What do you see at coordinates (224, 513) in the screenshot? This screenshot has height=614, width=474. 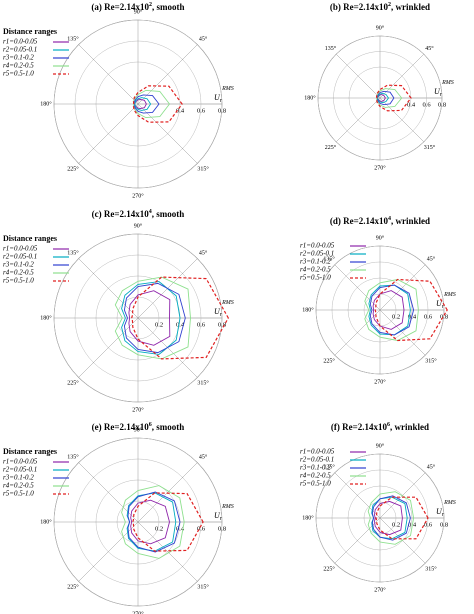 I see `r-axis-label: Ur RMS` at bounding box center [224, 513].